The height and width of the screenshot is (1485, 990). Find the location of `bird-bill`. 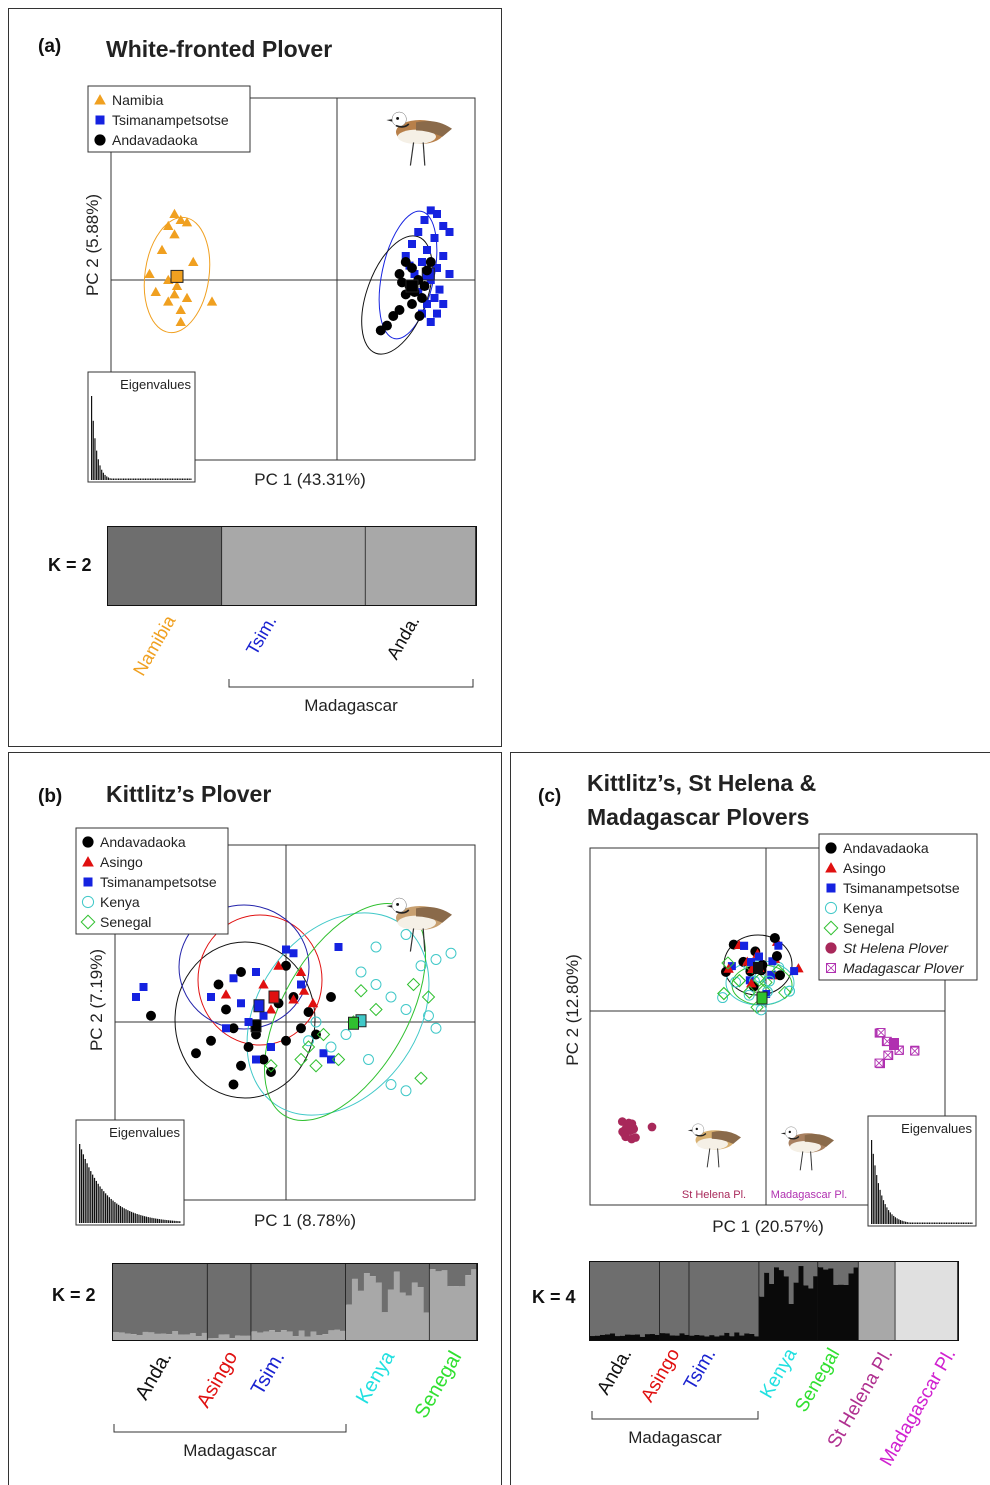

bird-bill is located at coordinates (783, 1133).